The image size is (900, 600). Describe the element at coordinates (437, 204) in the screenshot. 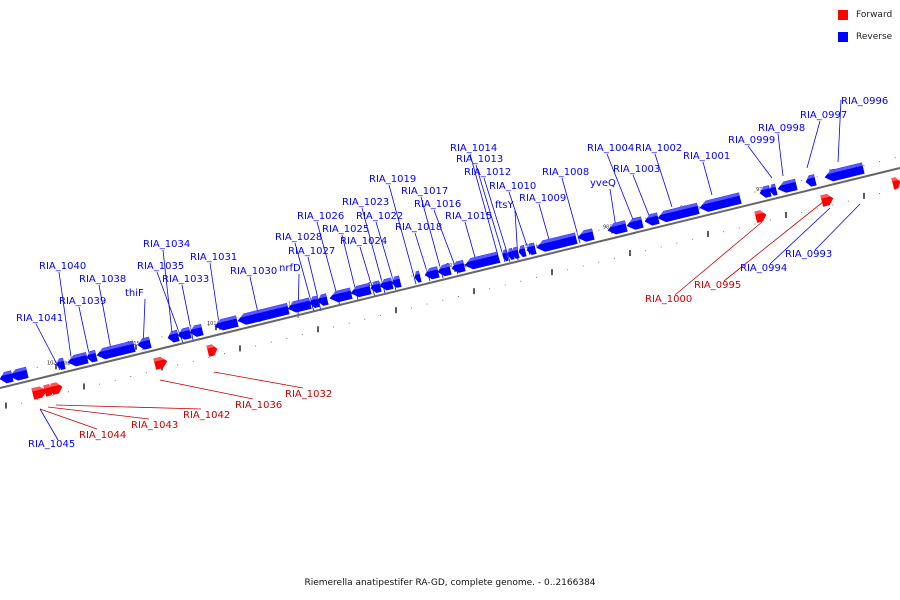

I see `reverse-label-ria-1016: RIA_1016` at that location.